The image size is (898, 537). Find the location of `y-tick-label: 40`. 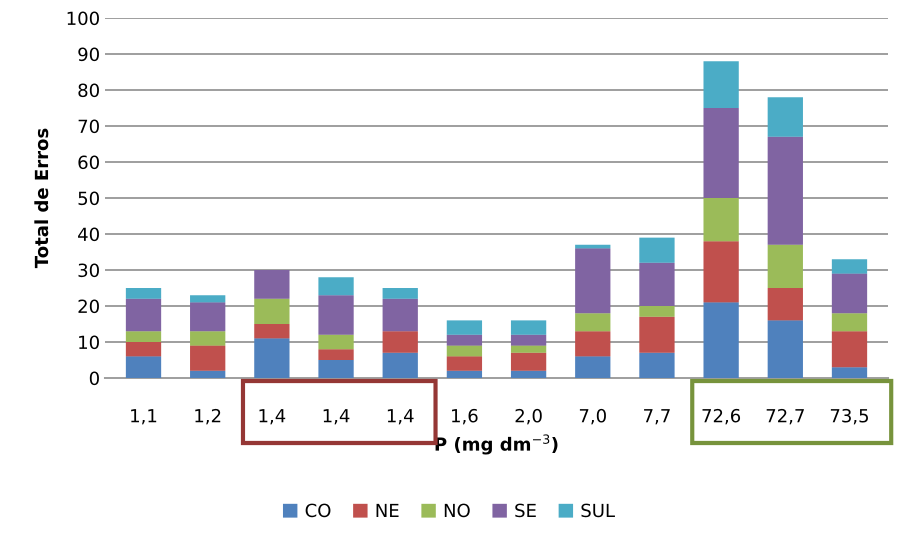

y-tick-label: 40 is located at coordinates (88, 234).